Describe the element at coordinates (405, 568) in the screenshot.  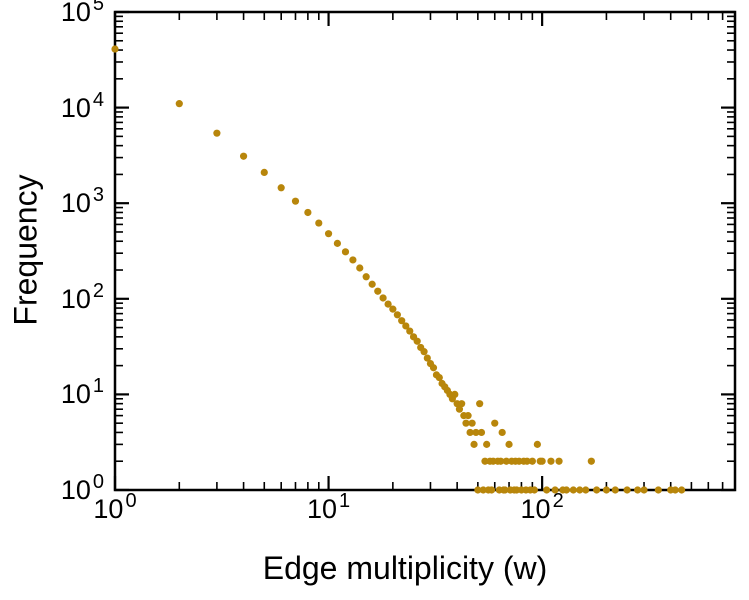
I see `x-axis-label: Edge multiplicity (w)` at that location.